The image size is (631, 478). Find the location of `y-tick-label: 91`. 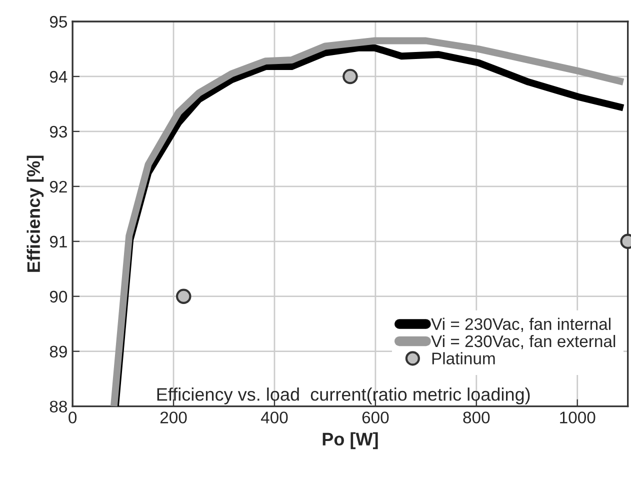

y-tick-label: 91 is located at coordinates (58, 242).